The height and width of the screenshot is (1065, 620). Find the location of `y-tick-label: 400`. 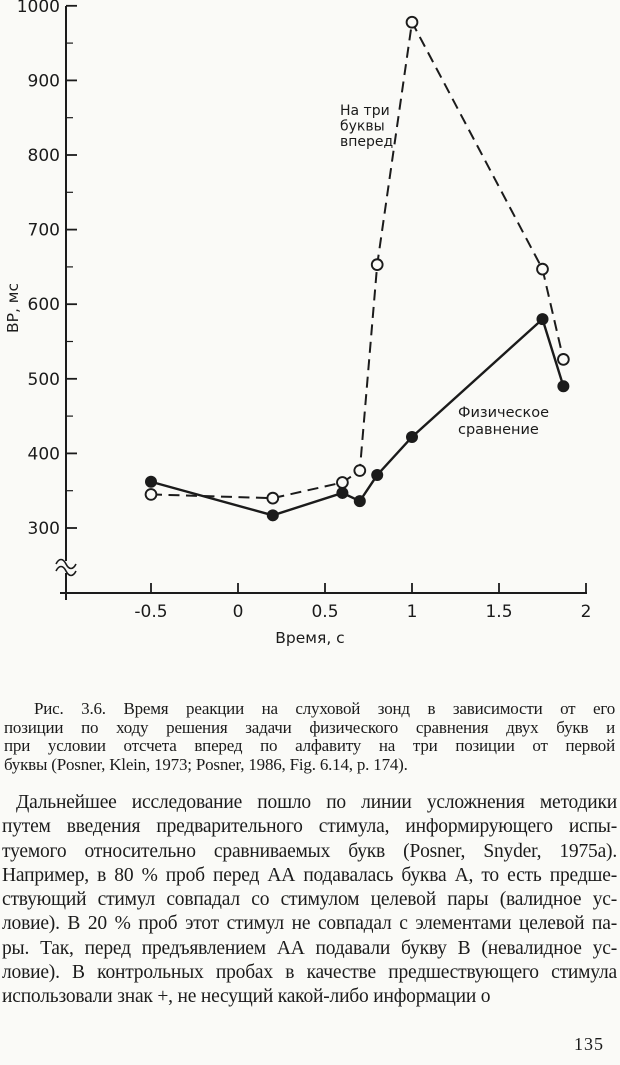

y-tick-label: 400 is located at coordinates (44, 454).